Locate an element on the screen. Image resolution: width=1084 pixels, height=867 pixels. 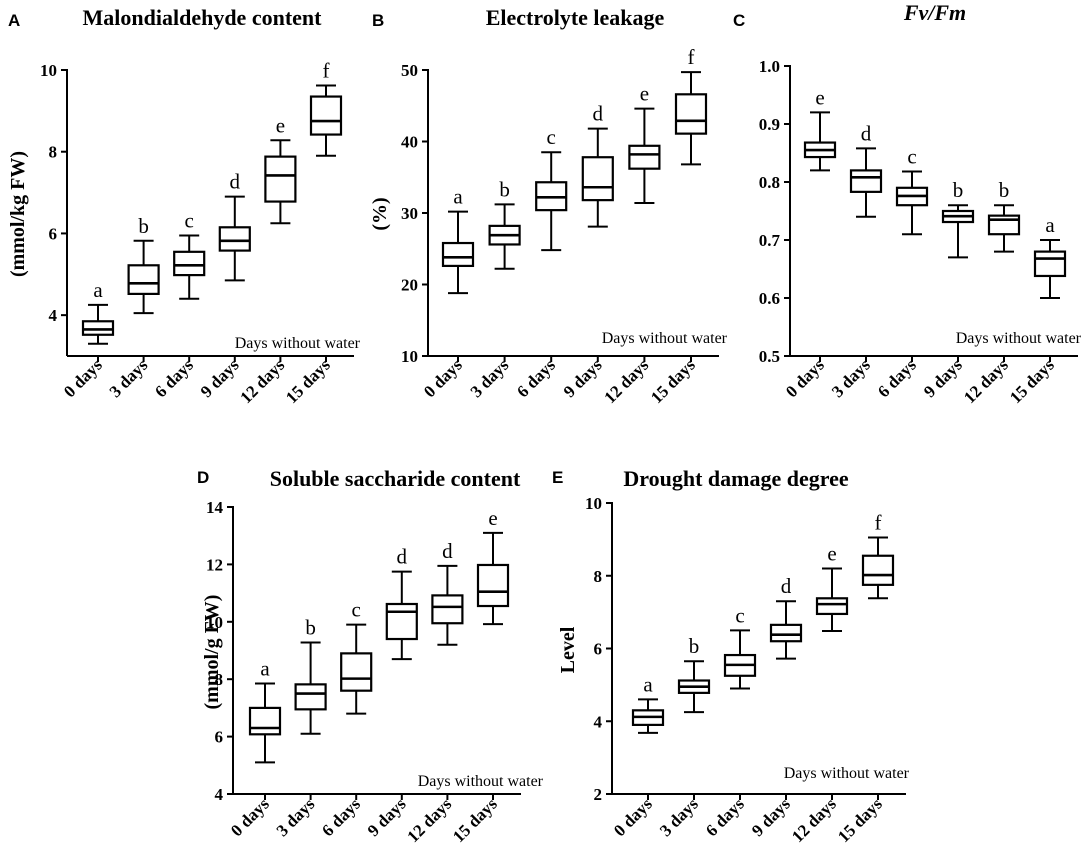
box-9-days: b is located at coordinates (958, 218).